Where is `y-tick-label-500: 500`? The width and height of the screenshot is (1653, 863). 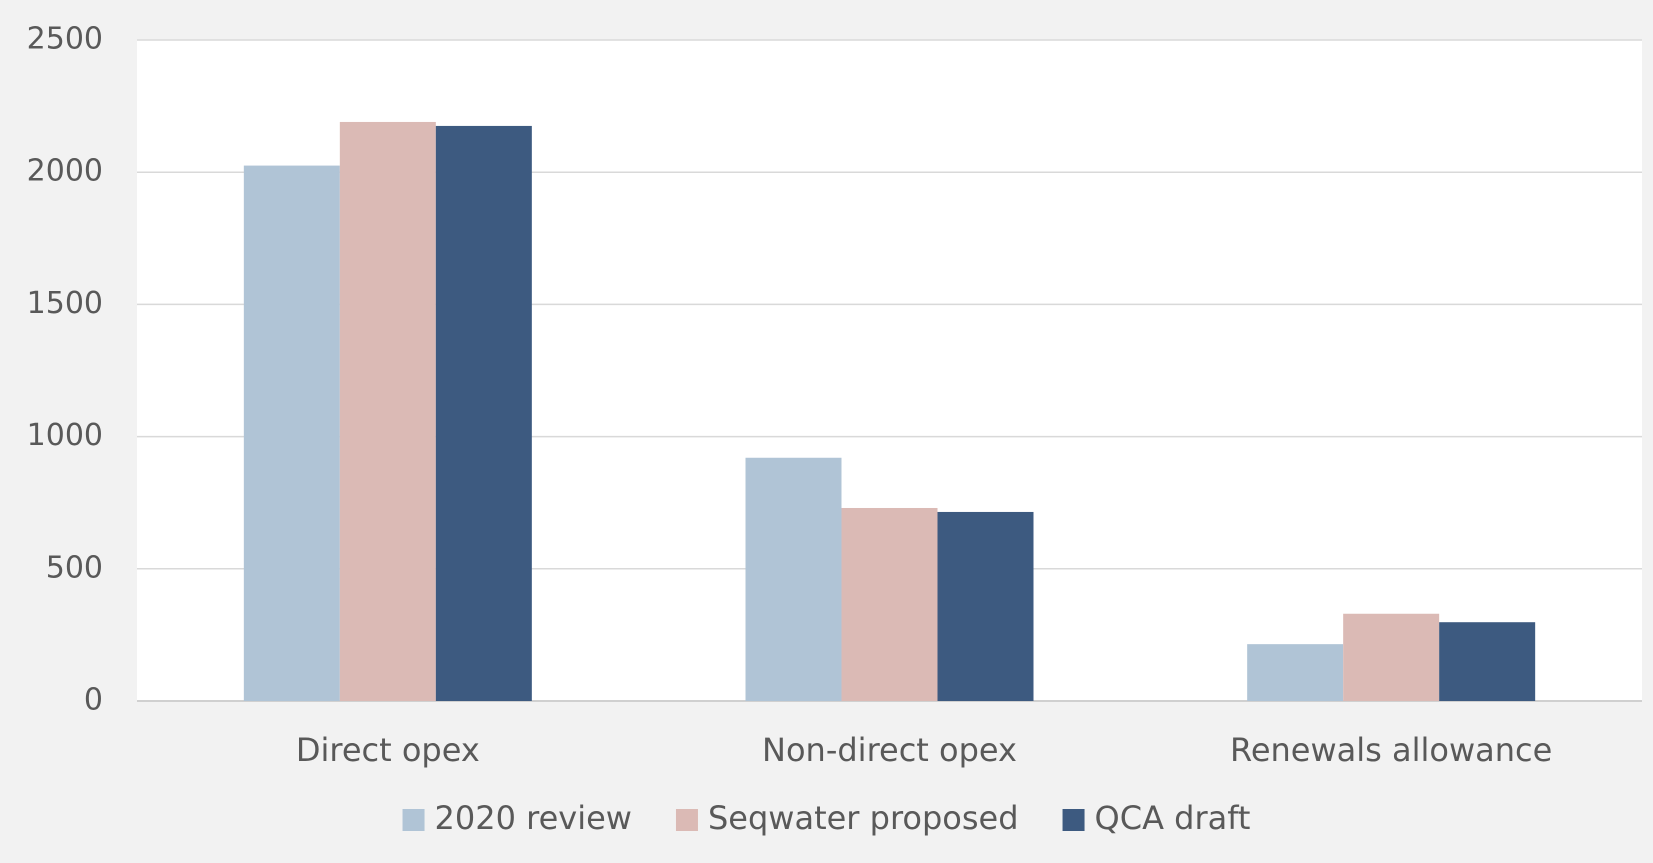 y-tick-label-500: 500 is located at coordinates (74, 567).